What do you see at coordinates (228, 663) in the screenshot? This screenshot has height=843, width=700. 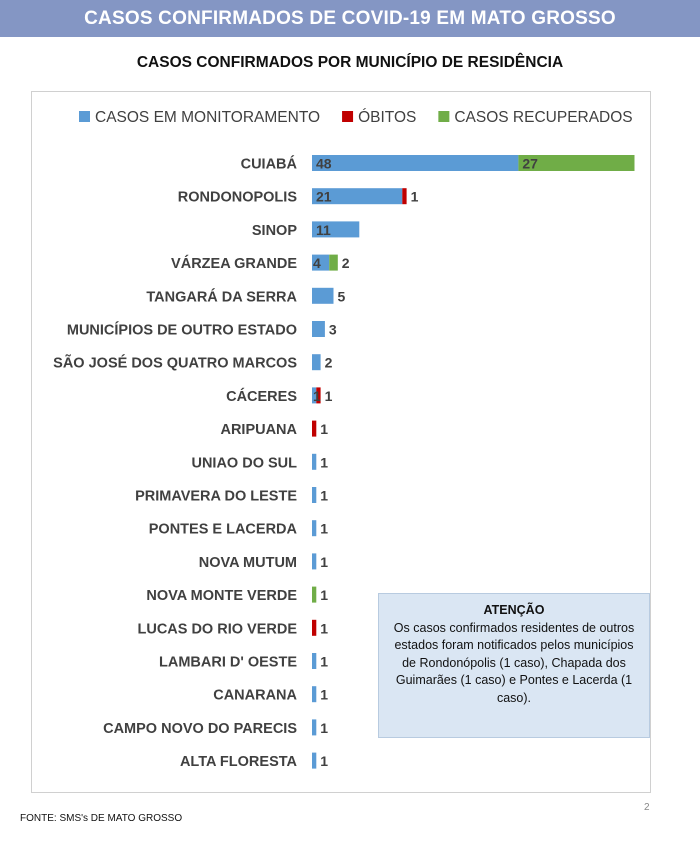 I see `category-label: LAMBARI D' OESTE` at bounding box center [228, 663].